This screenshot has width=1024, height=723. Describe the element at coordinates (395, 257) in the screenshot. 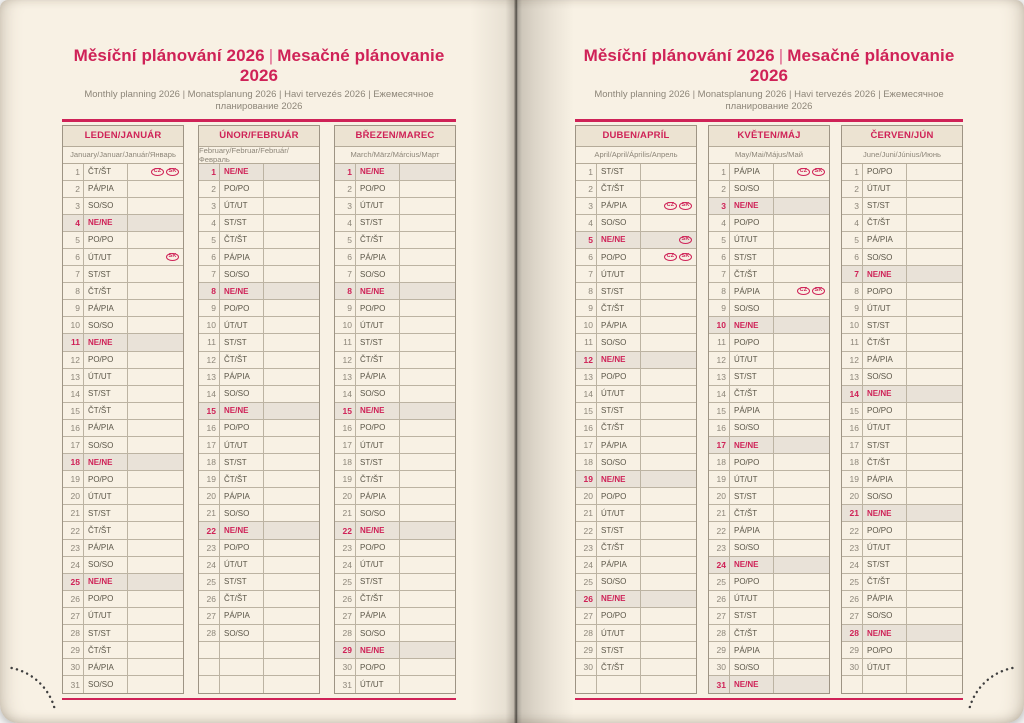

I see `day-row: 6 PÁ/PIA` at that location.